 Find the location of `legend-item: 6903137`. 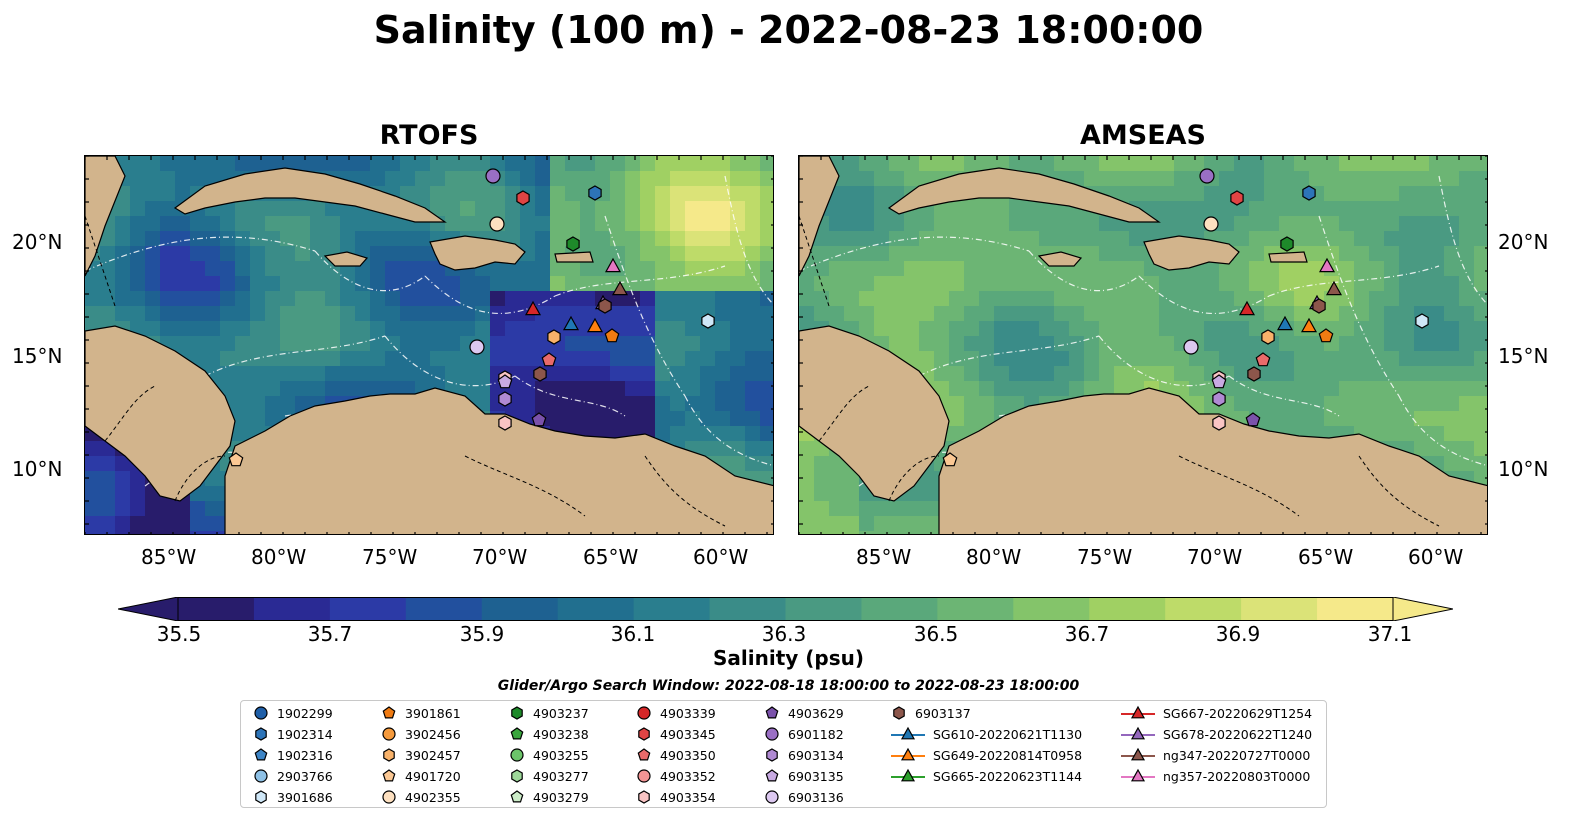

legend-item: 6903137 is located at coordinates (931, 713).